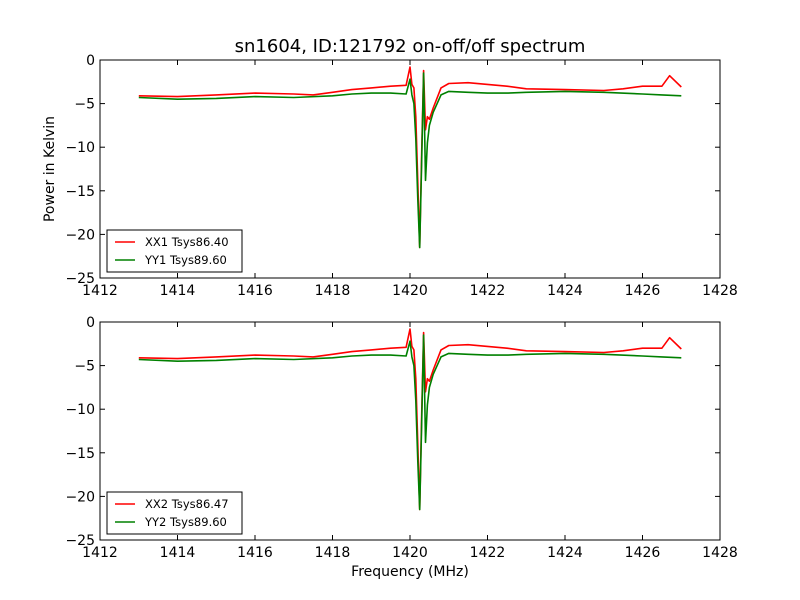 This screenshot has width=800, height=600. Describe the element at coordinates (185, 522) in the screenshot. I see `legend-label: YY2 Tsys89.60` at that location.